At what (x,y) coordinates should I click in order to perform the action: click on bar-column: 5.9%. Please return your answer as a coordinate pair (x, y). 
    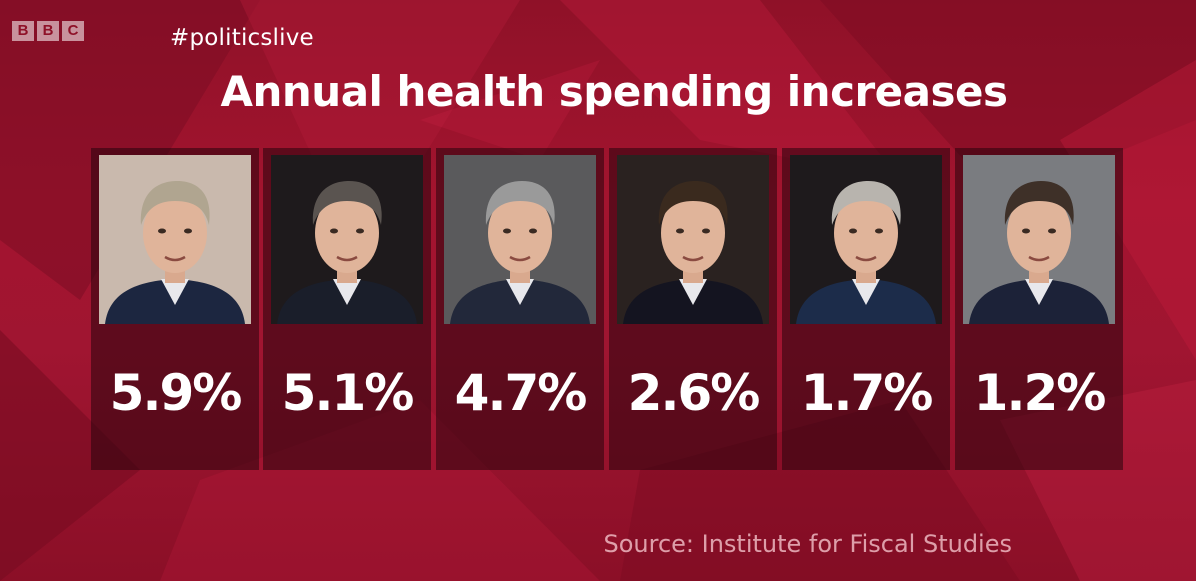
    Looking at the image, I should click on (175, 309).